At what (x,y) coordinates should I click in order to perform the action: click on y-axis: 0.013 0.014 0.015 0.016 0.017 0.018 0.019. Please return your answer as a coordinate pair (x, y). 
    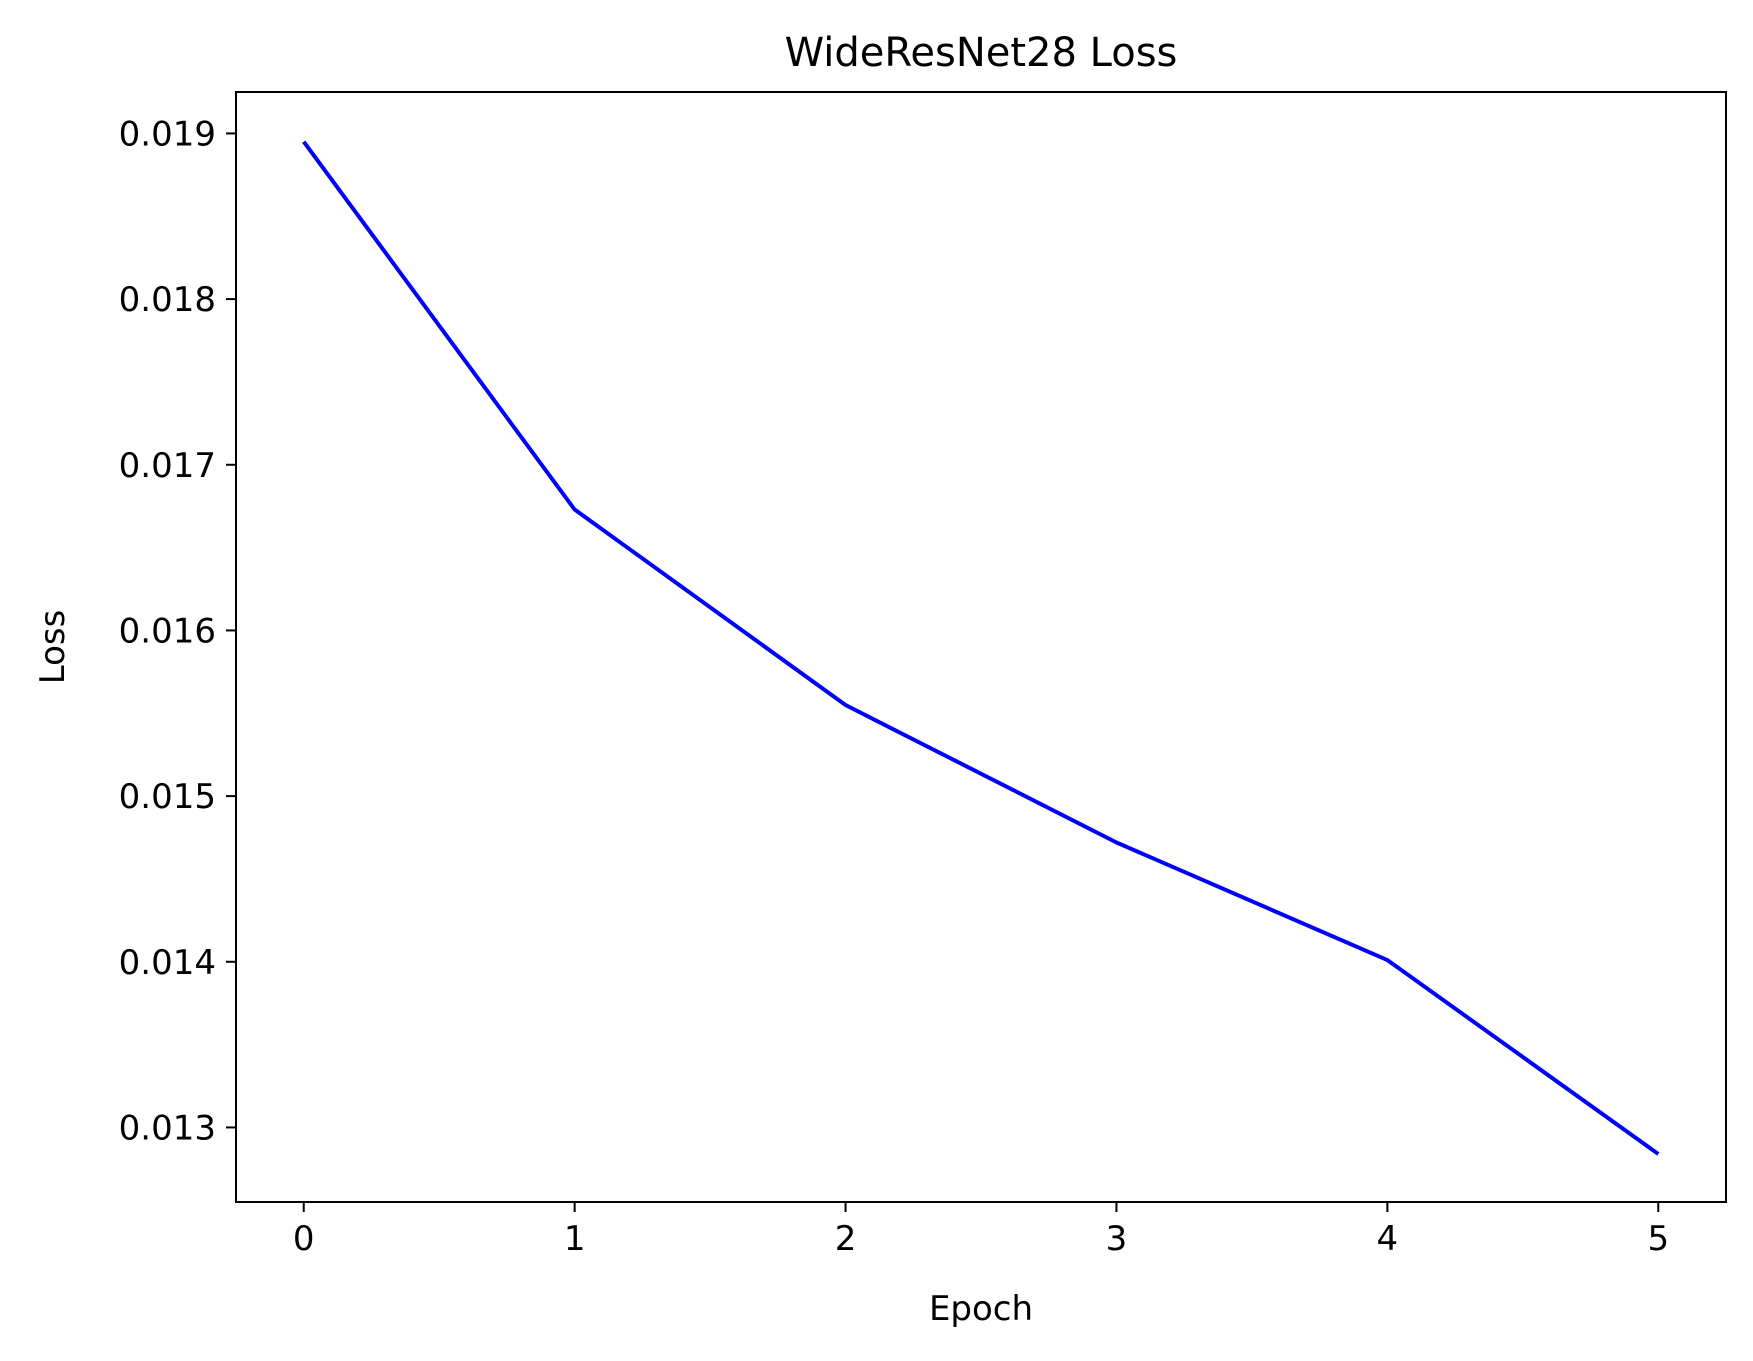
    Looking at the image, I should click on (177, 631).